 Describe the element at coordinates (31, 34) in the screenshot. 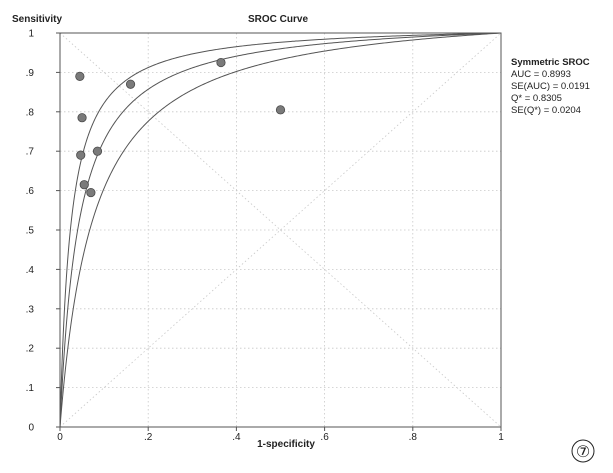

I see `y-tick-label: 1` at that location.